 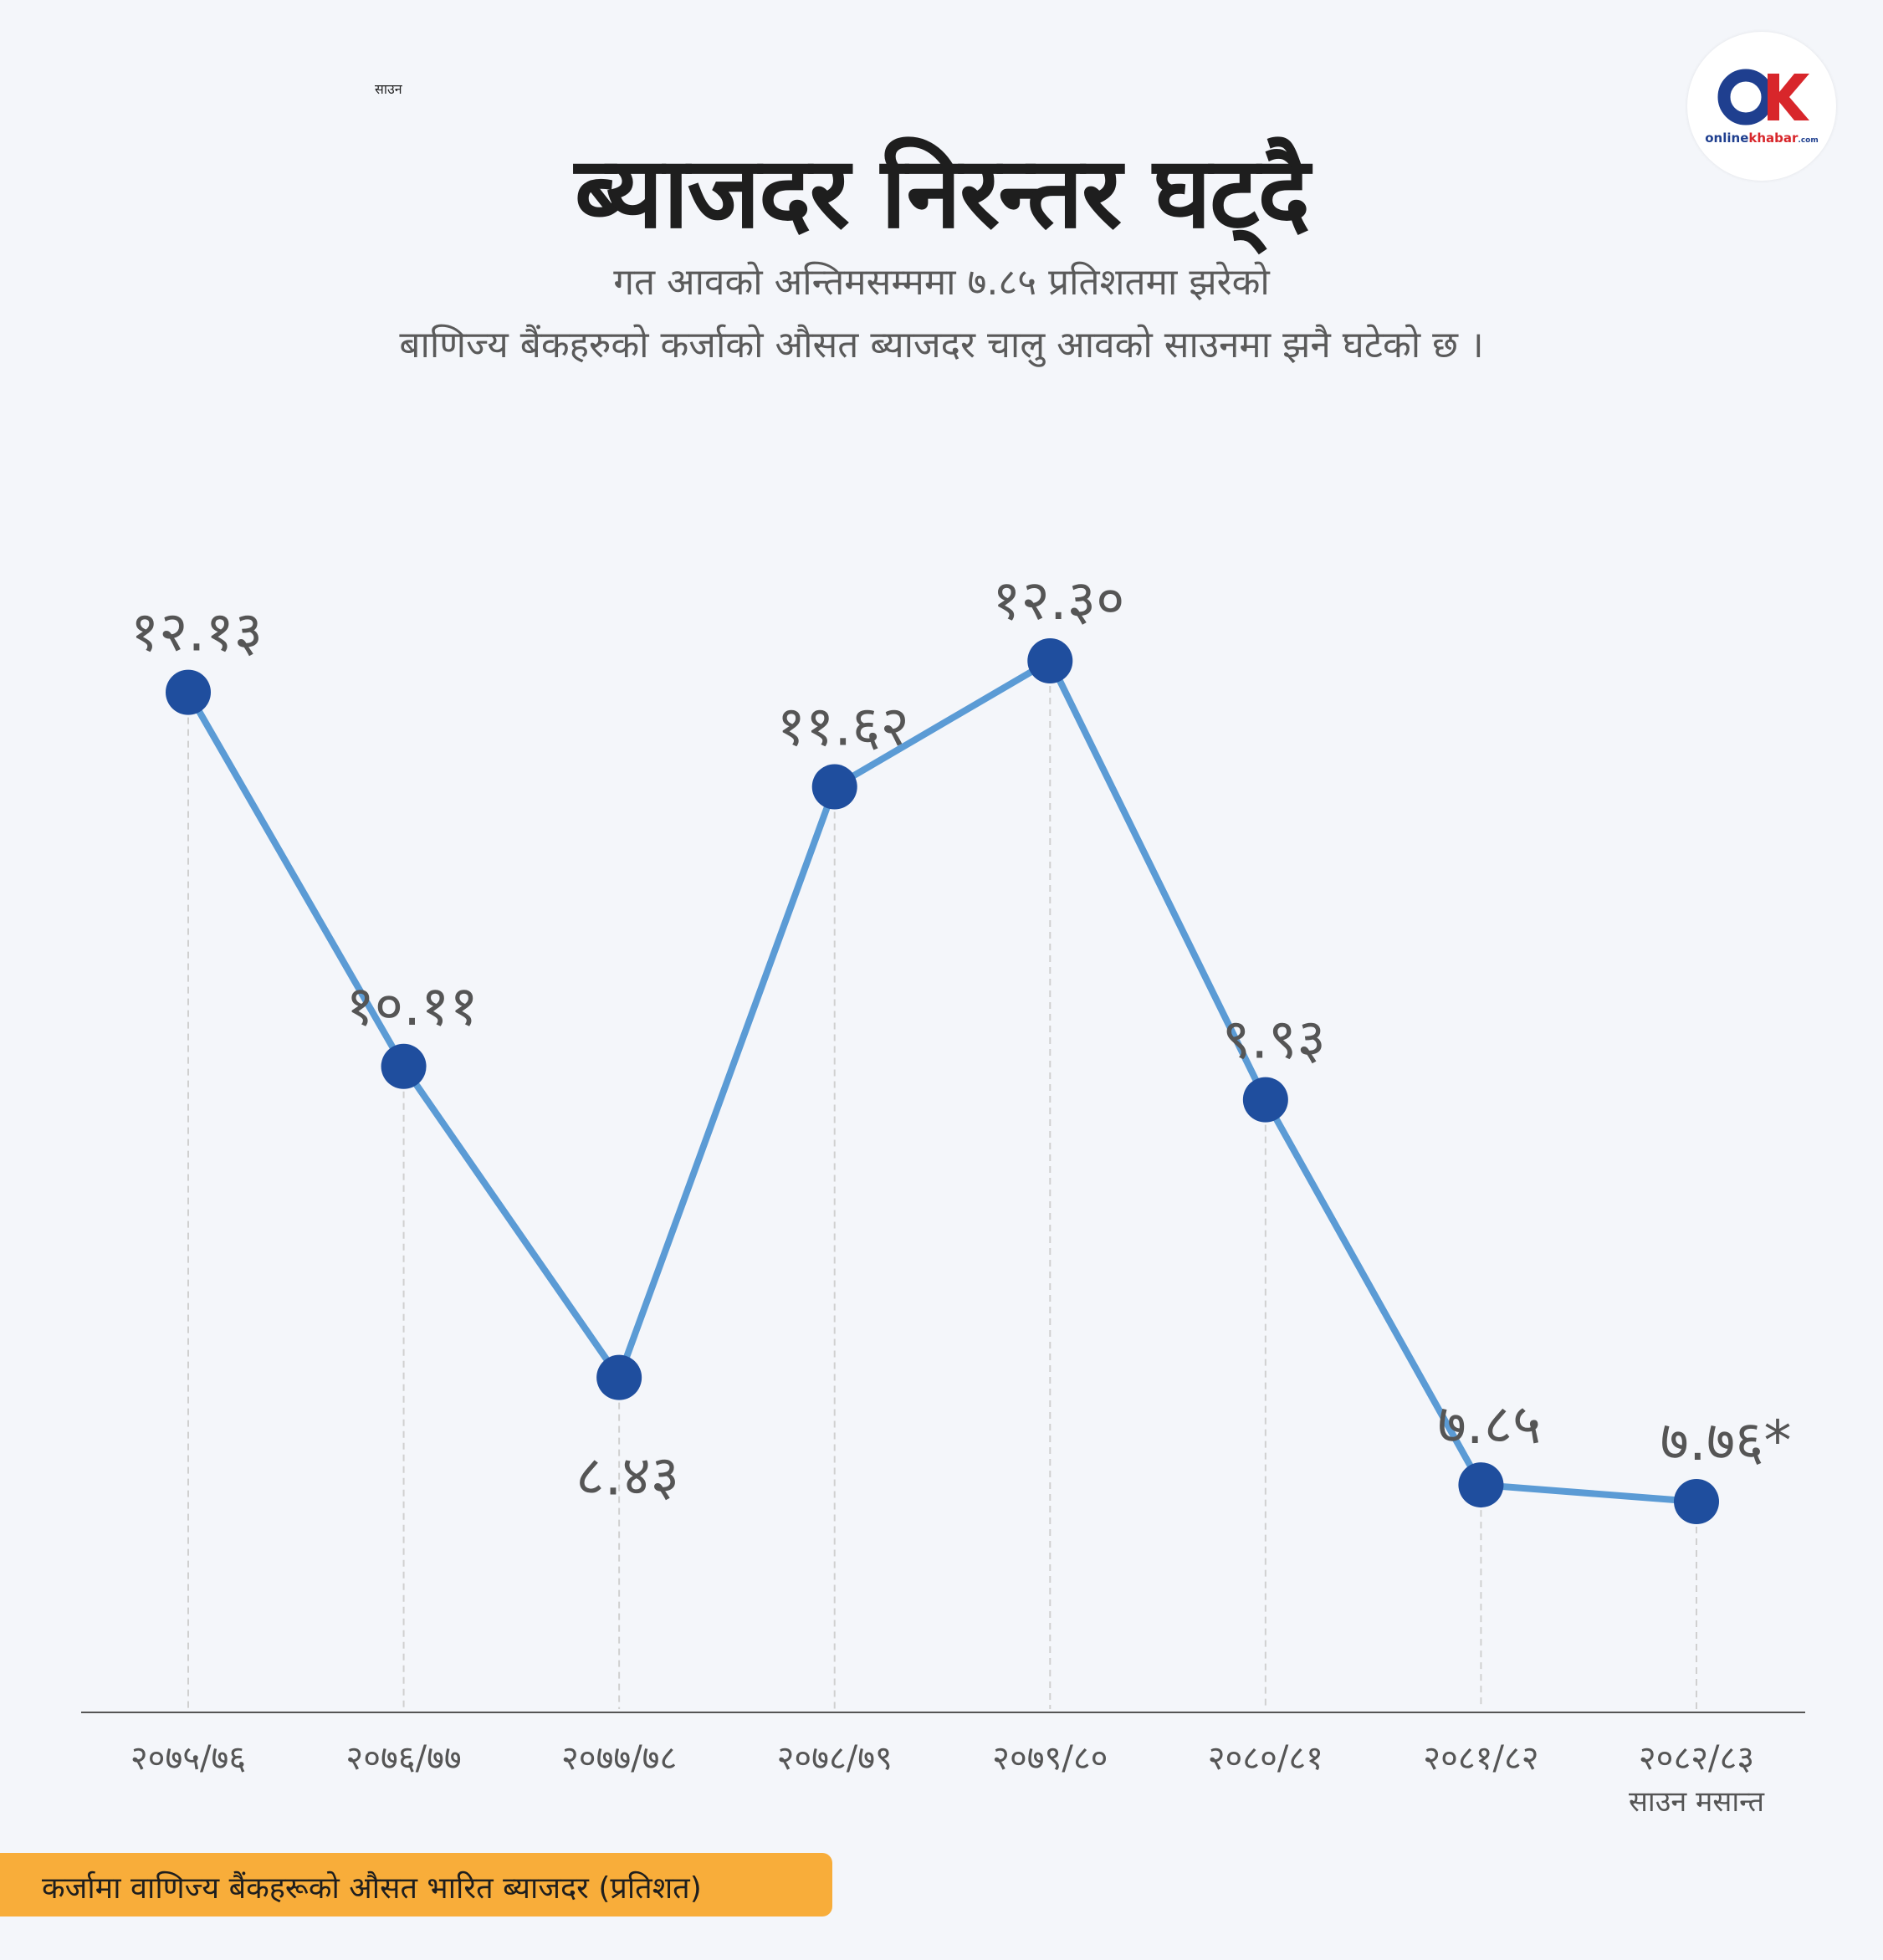 I want to click on logo-text-online: online, so click(x=1727, y=138).